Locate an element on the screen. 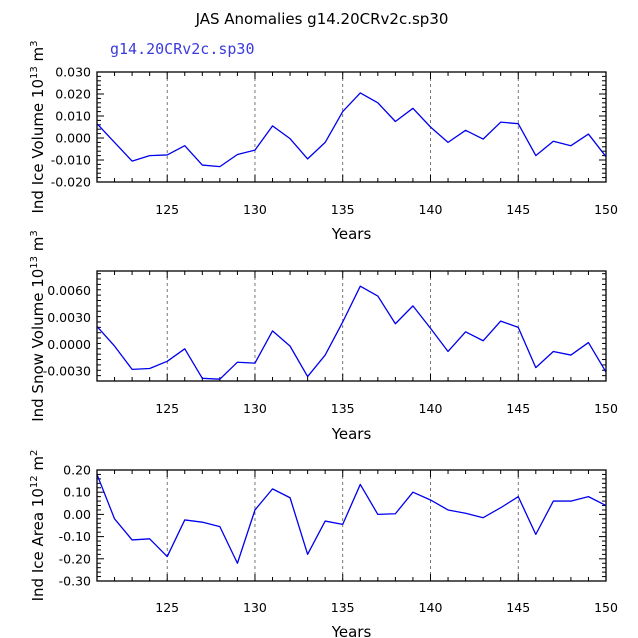 The height and width of the screenshot is (638, 638). y-tick-label: 0.0030 is located at coordinates (69, 317).